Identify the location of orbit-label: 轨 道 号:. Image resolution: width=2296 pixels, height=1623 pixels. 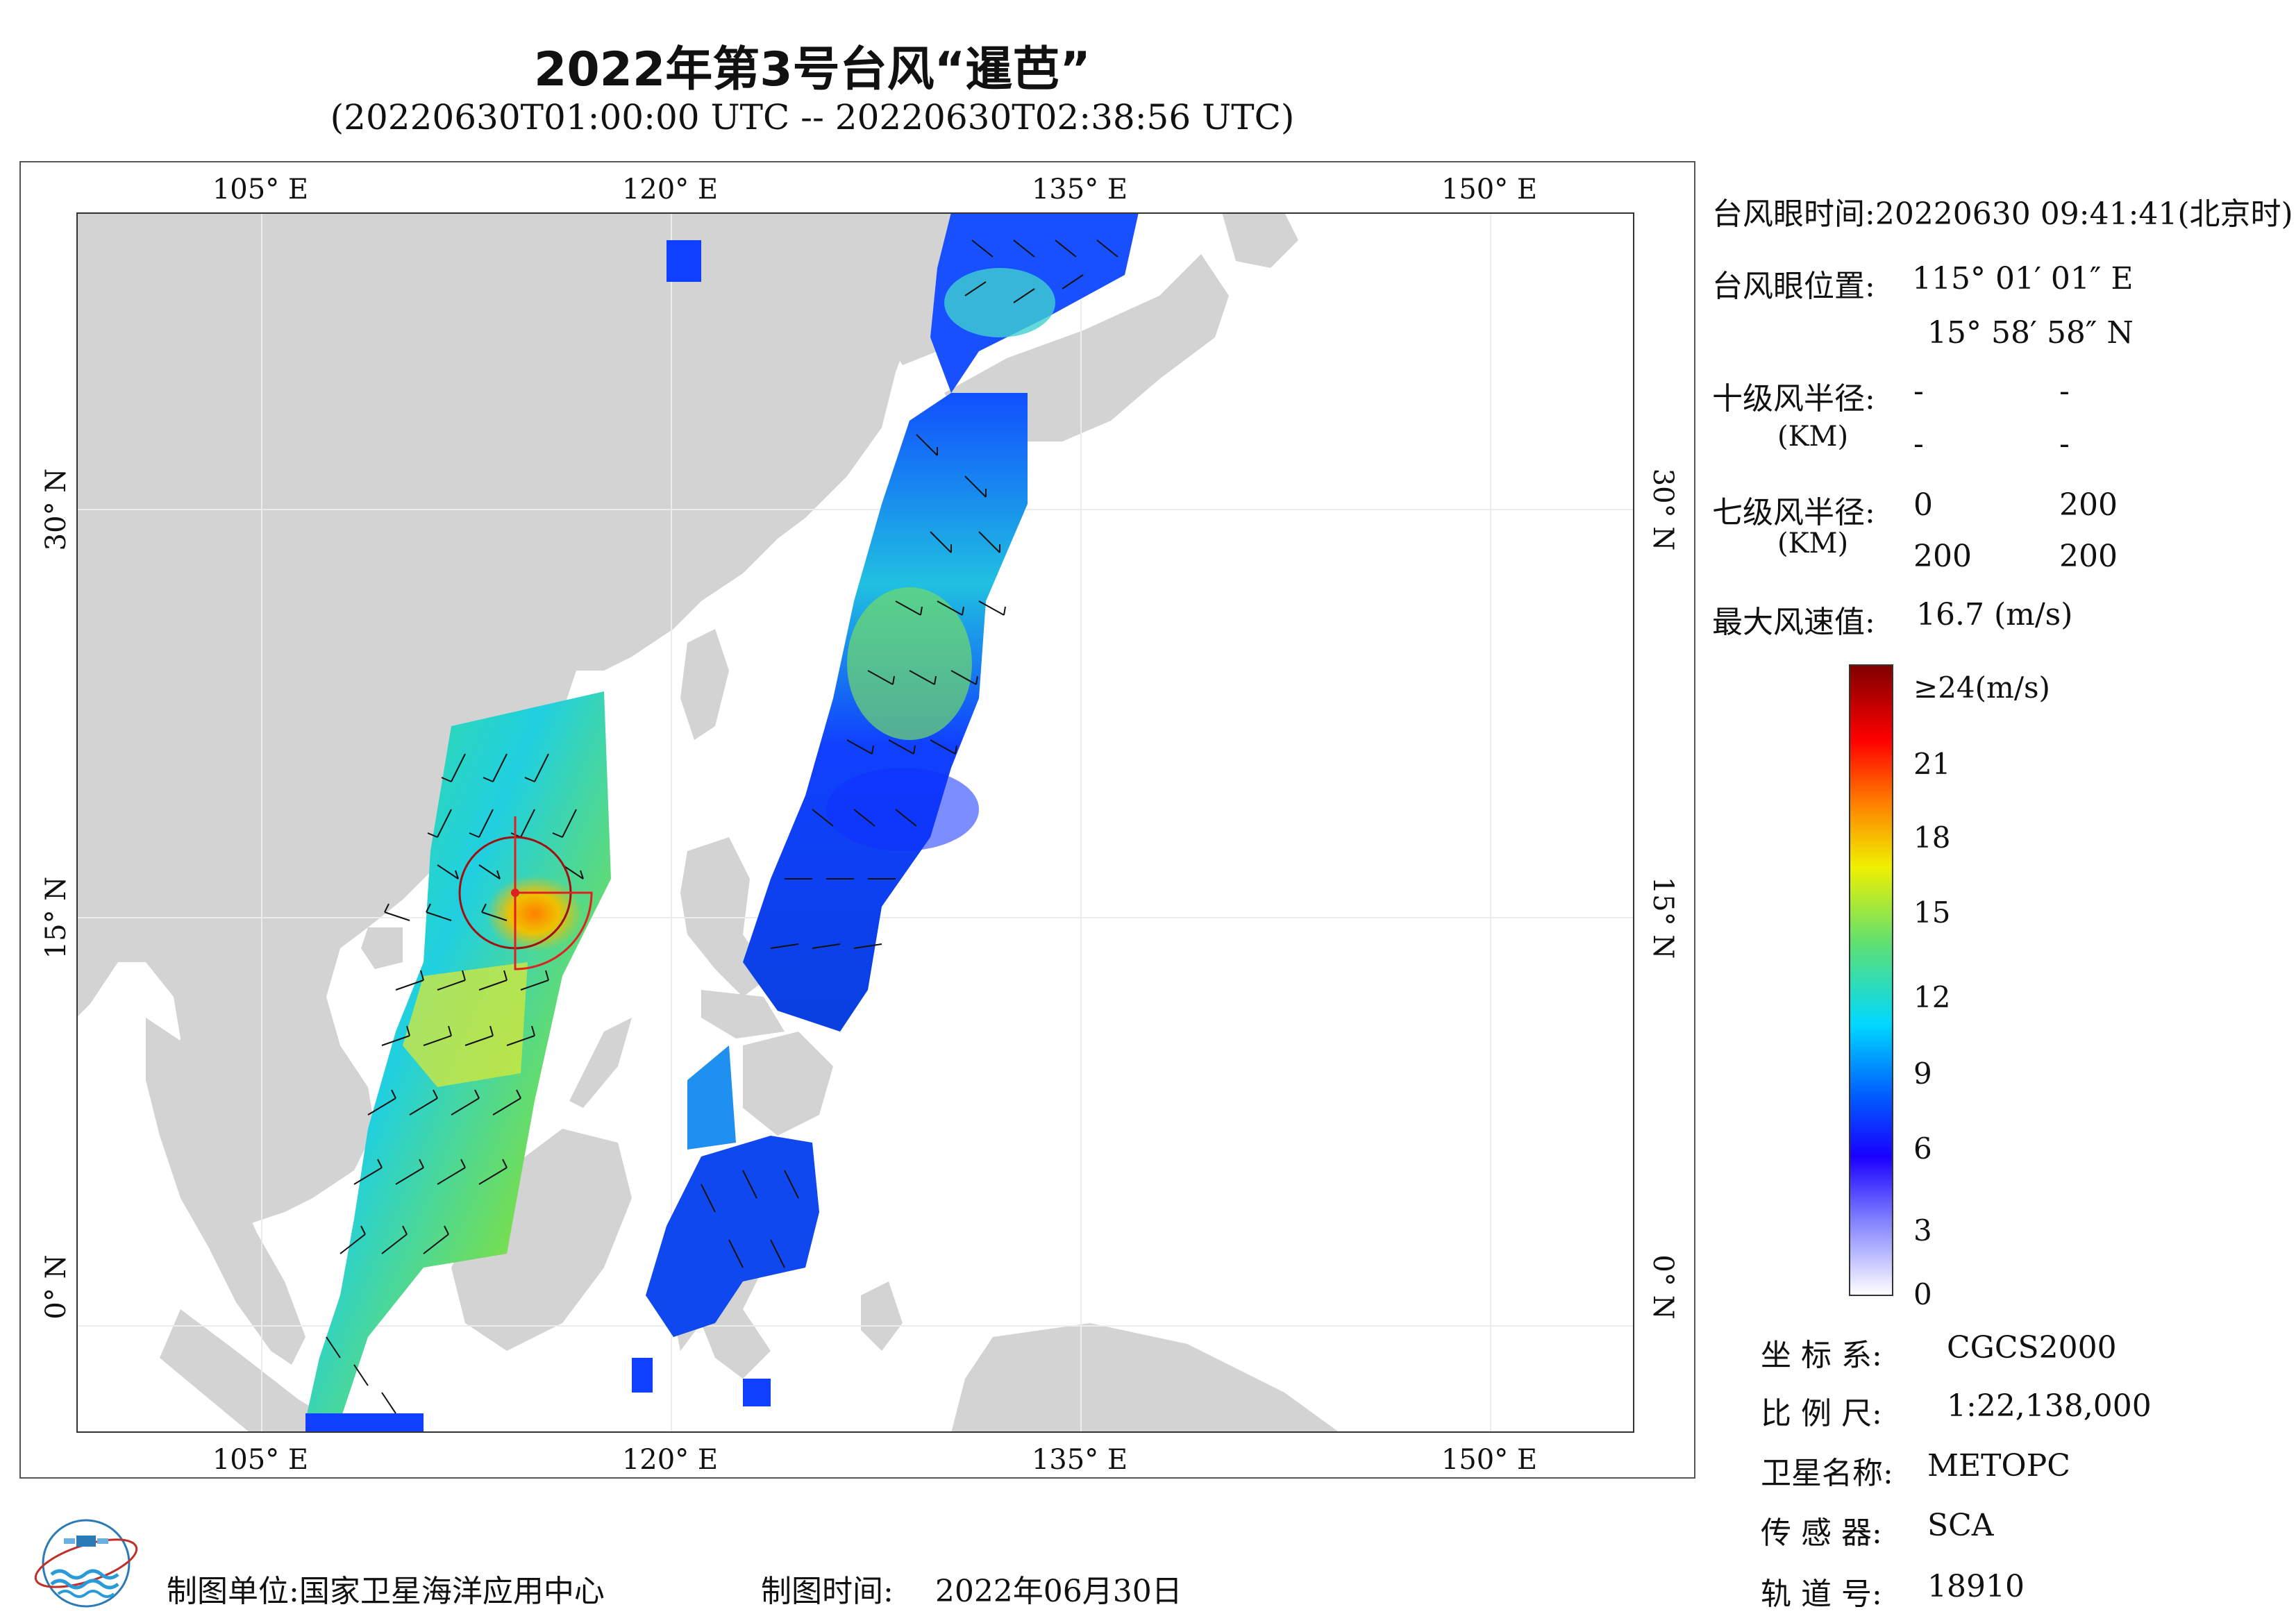
(1821, 1594).